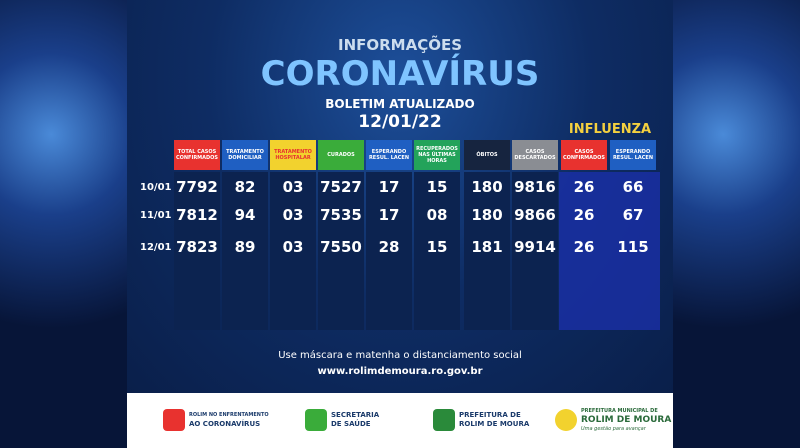 The image size is (800, 448). What do you see at coordinates (609, 251) in the screenshot?
I see `influenza-area` at bounding box center [609, 251].